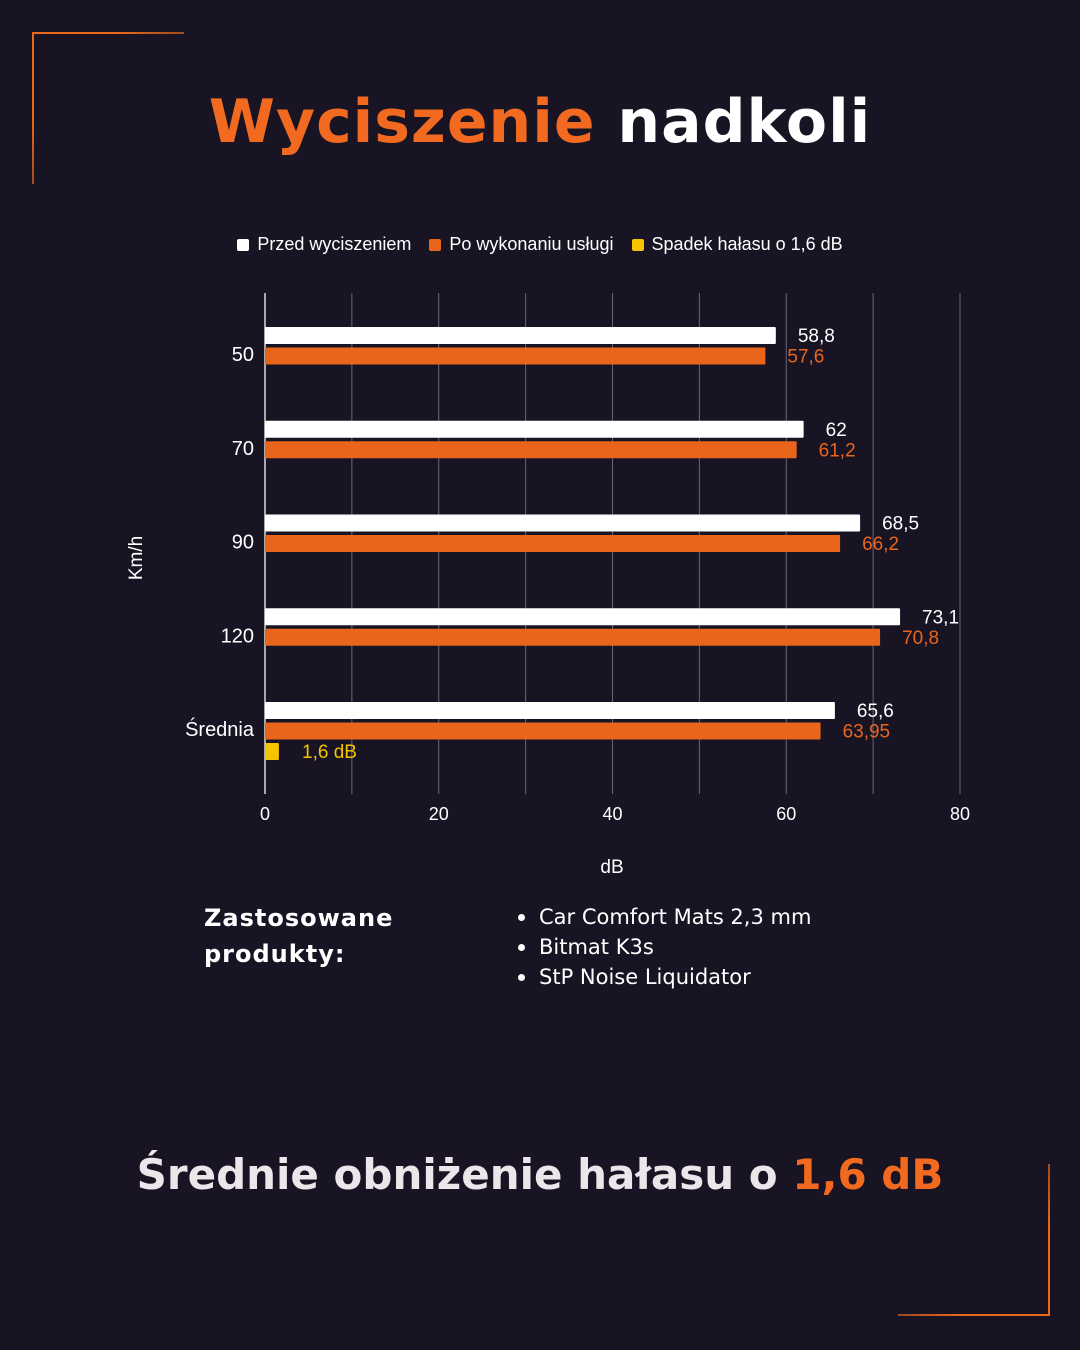 Image resolution: width=1080 pixels, height=1350 pixels. What do you see at coordinates (974, 1240) in the screenshot?
I see `corner-decoration-bottom-right` at bounding box center [974, 1240].